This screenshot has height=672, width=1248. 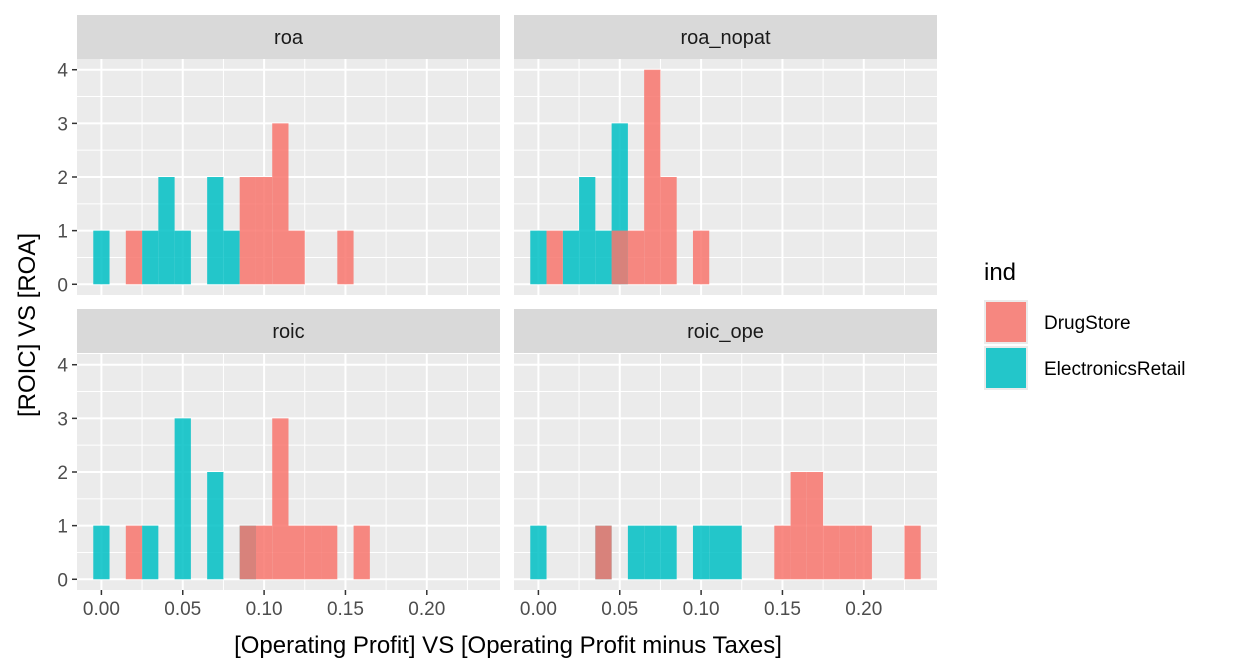 I want to click on facet-strip-label: roa, so click(x=289, y=38).